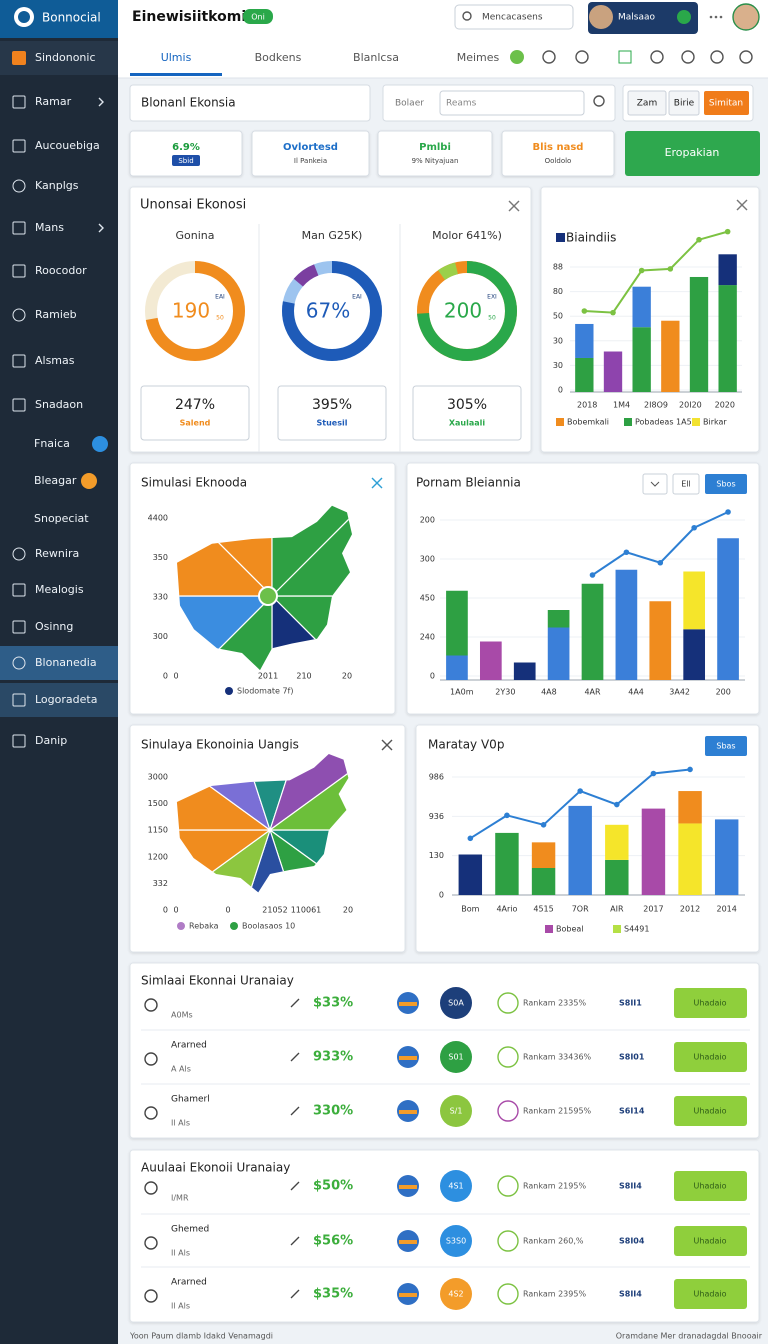  What do you see at coordinates (66, 662) in the screenshot?
I see `nav-item: Blonanedia` at bounding box center [66, 662].